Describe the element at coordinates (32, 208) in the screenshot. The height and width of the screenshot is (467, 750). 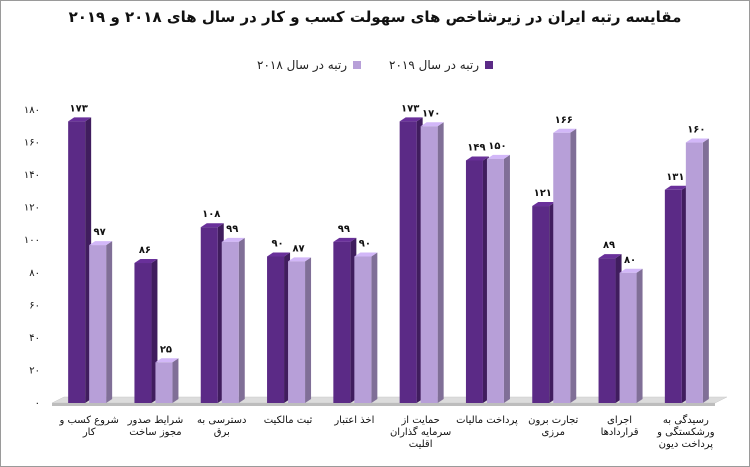
I see `y-tick-label: ۱۲۰` at that location.